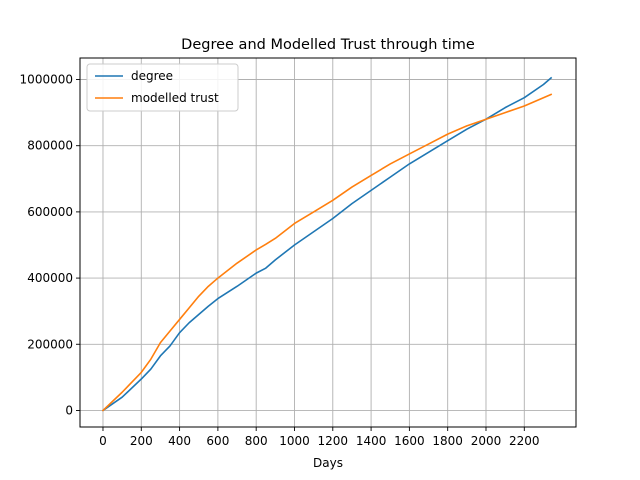 This screenshot has height=480, width=640. What do you see at coordinates (328, 463) in the screenshot?
I see `x-axis-label: Days` at bounding box center [328, 463].